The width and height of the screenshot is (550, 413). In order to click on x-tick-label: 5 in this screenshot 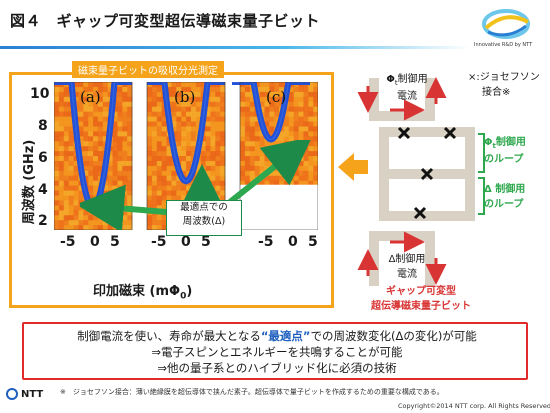, I will do `click(206, 242)`.